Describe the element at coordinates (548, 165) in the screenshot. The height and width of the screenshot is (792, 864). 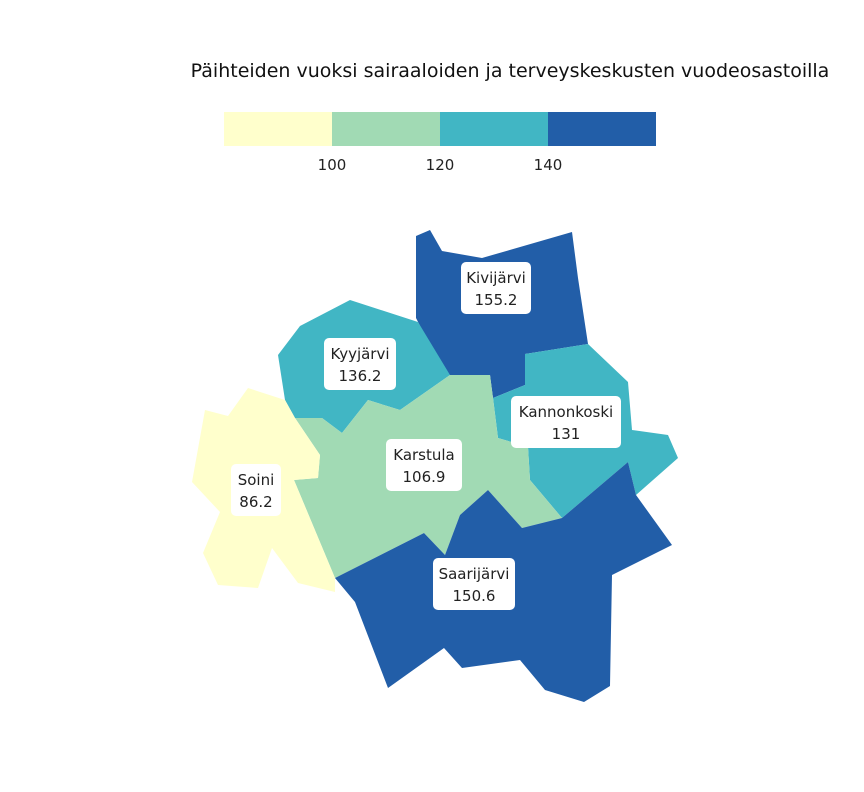
I see `legend-tick-140: 140` at that location.